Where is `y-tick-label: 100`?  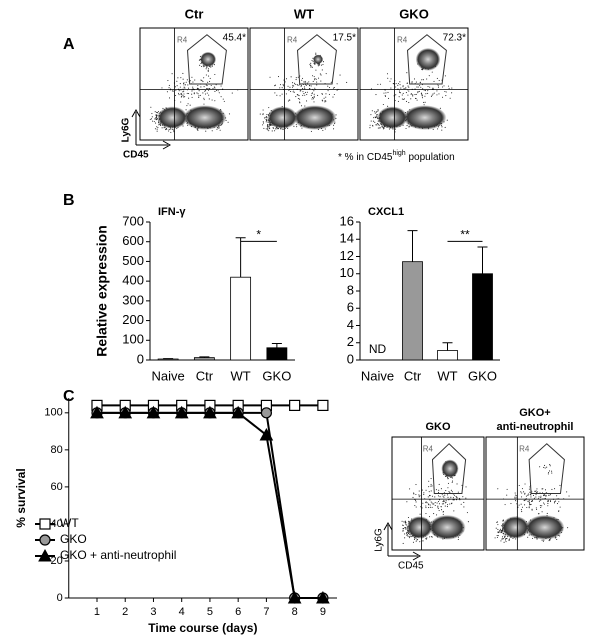
y-tick-label: 100 is located at coordinates (133, 339).